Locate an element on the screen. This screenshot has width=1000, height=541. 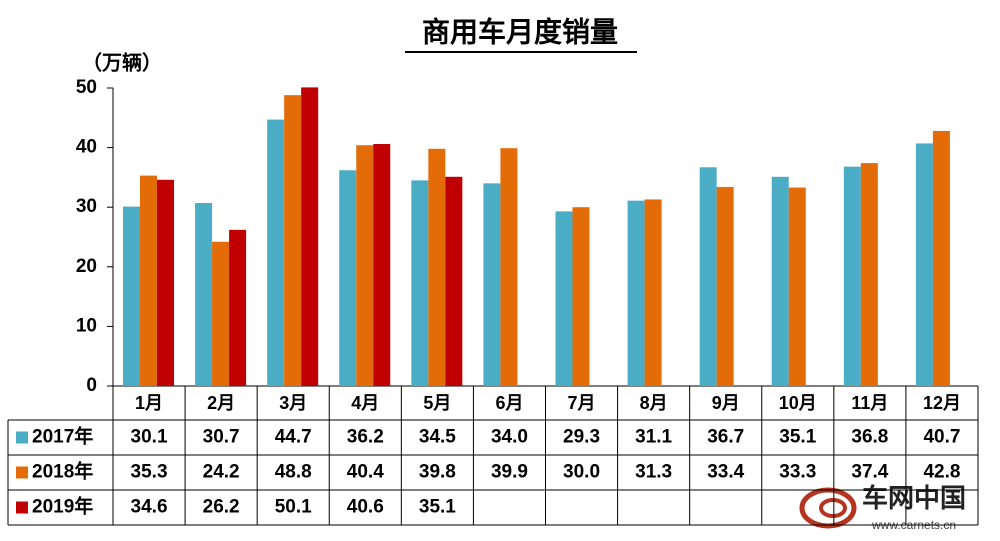
table-value: 30.0 is located at coordinates (581, 472).